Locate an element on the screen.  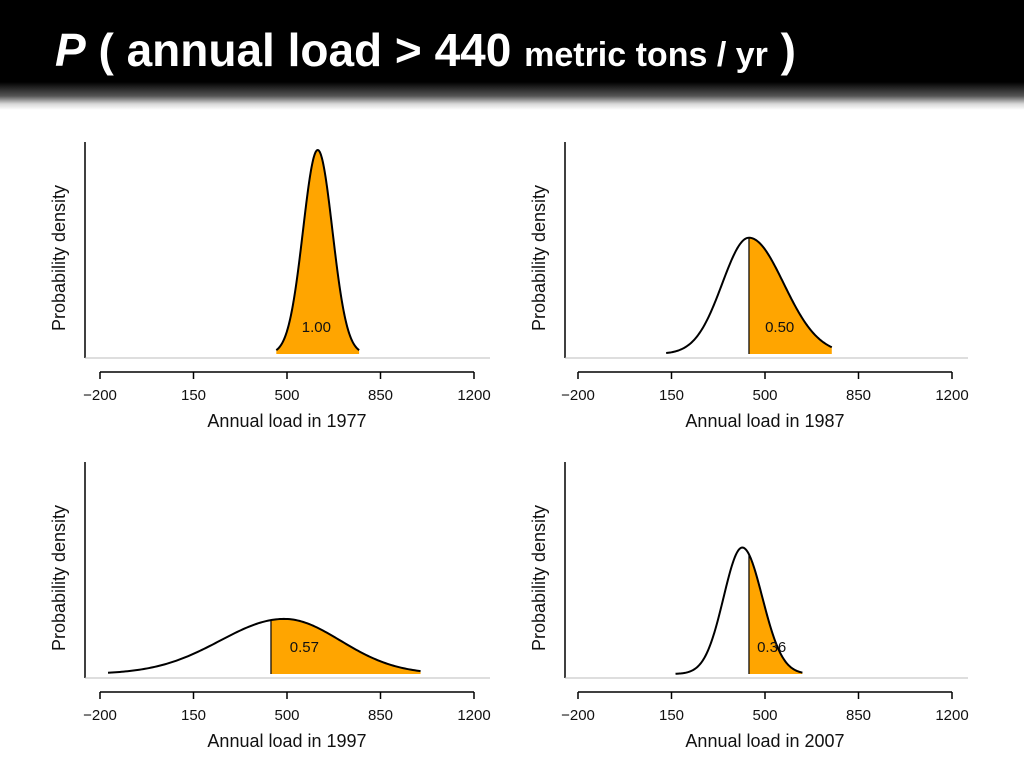
slide-title: P ( annual load > 440 metric tons / yr ) is located at coordinates (425, 56).